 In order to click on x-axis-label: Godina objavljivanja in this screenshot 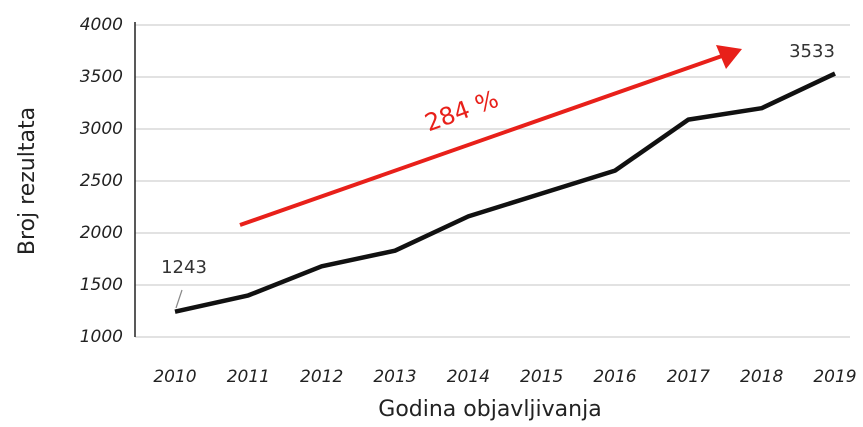, I will do `click(489, 409)`.